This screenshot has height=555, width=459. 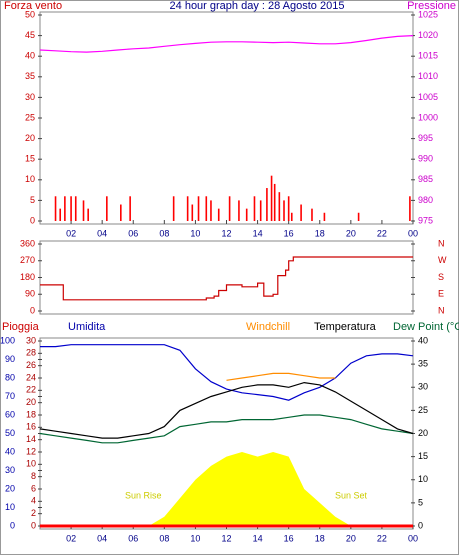 I want to click on x-tick-label: 22, so click(x=382, y=233).